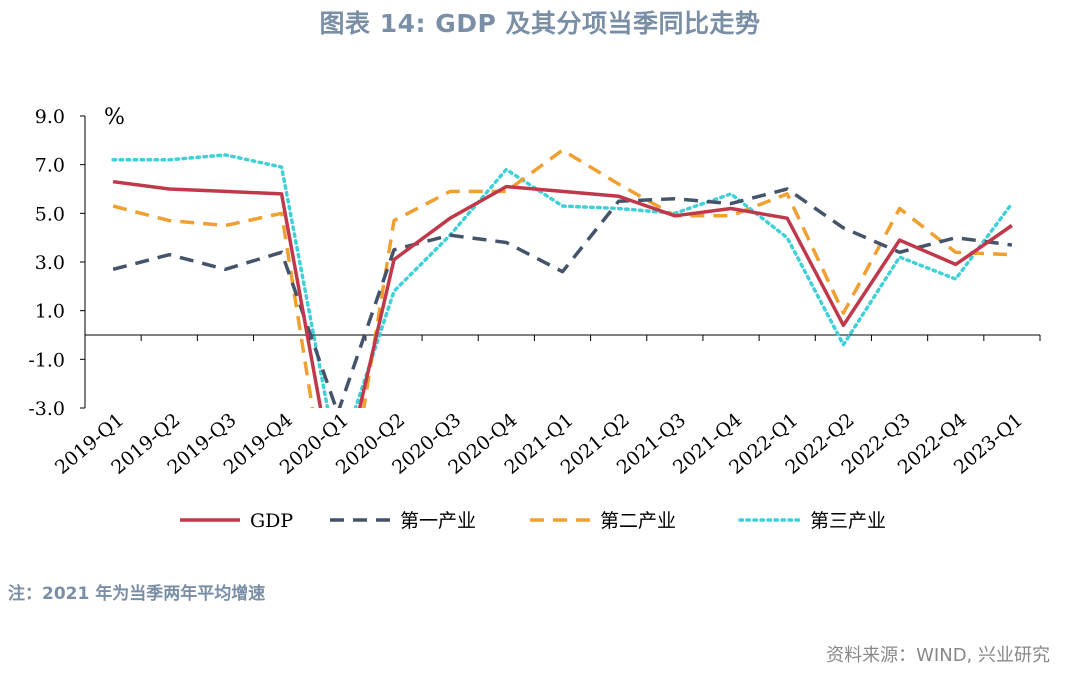 Image resolution: width=1080 pixels, height=675 pixels. What do you see at coordinates (848, 521) in the screenshot?
I see `legend-label: 第三产业` at bounding box center [848, 521].